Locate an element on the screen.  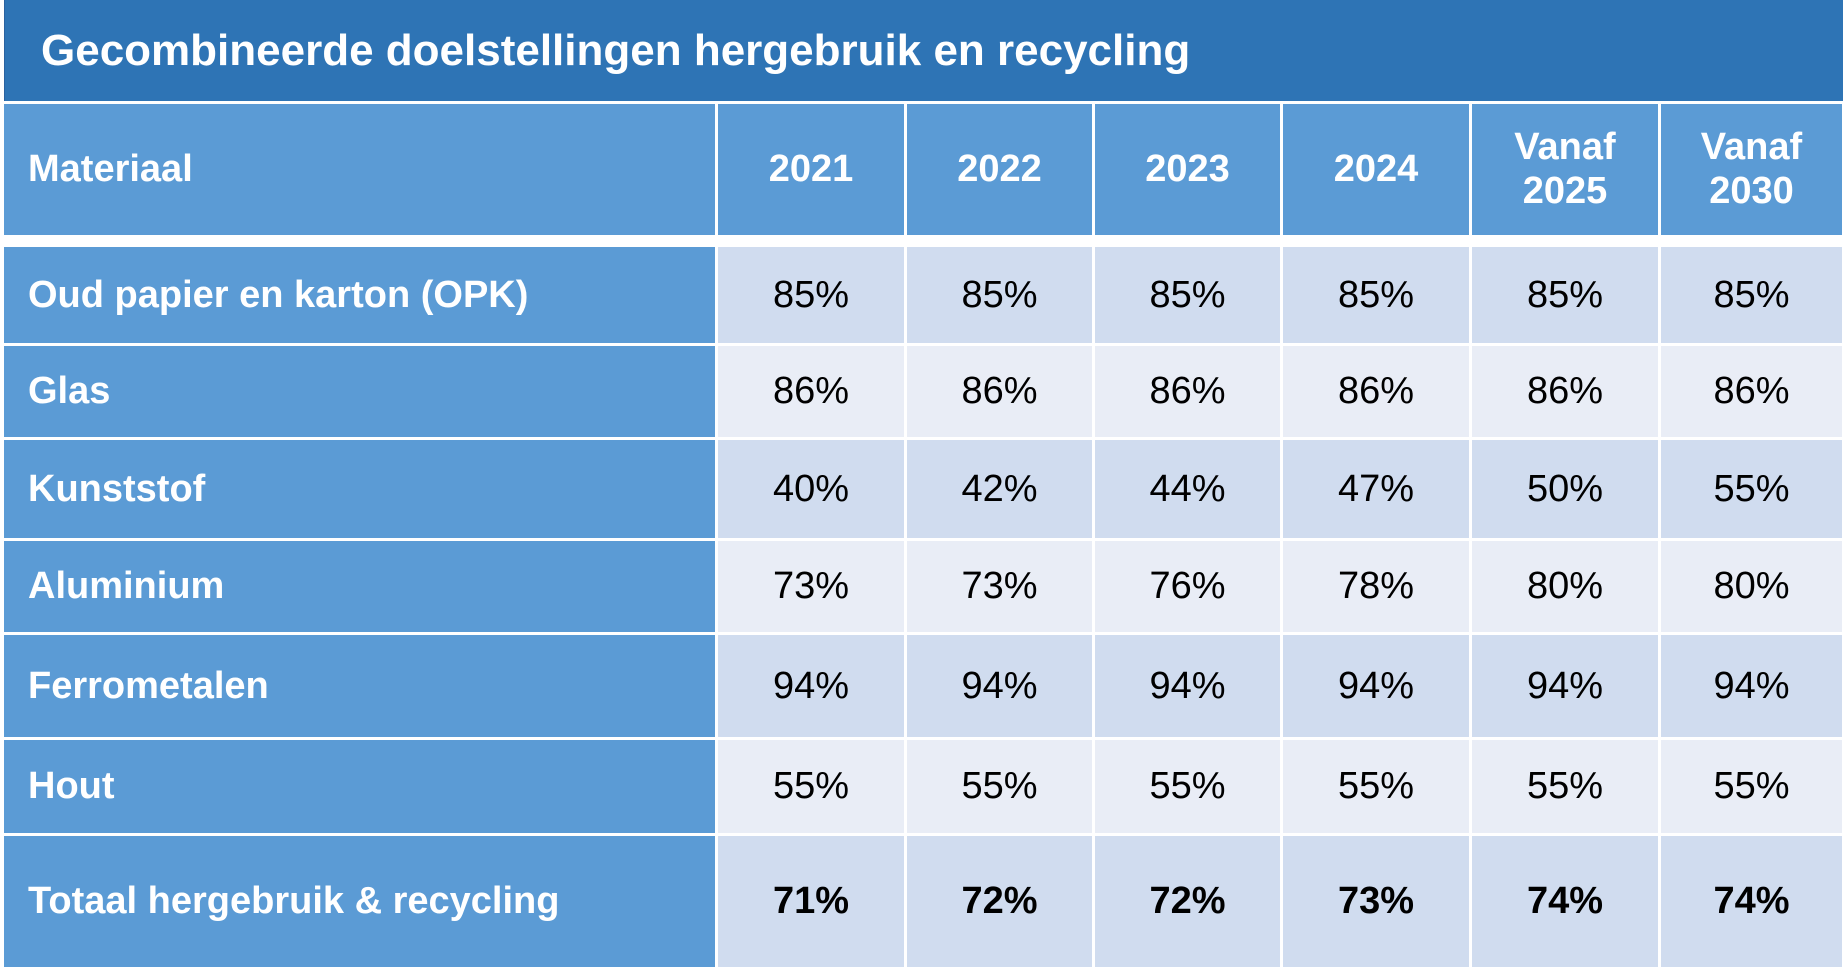
header-year: Vanaf 2025 is located at coordinates (1565, 169).